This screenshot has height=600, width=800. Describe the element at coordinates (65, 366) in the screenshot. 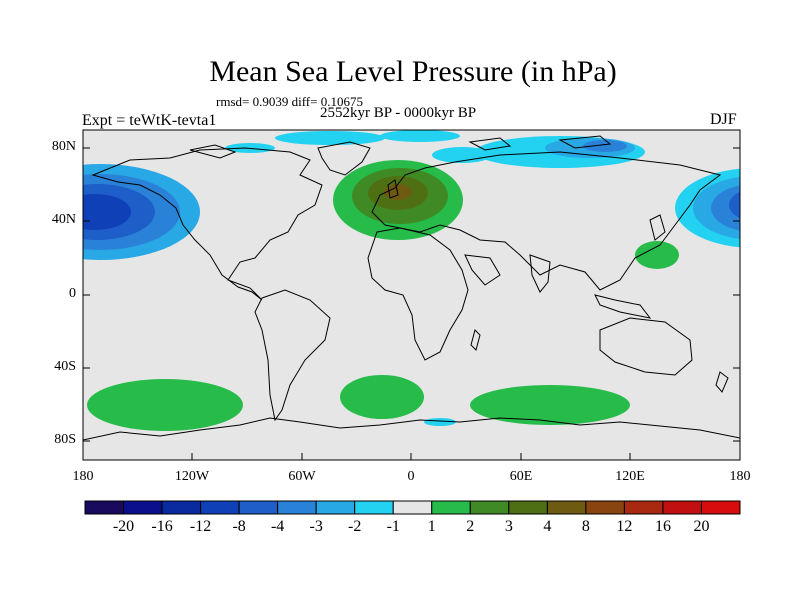

I see `lat-tick-label: 40S` at that location.